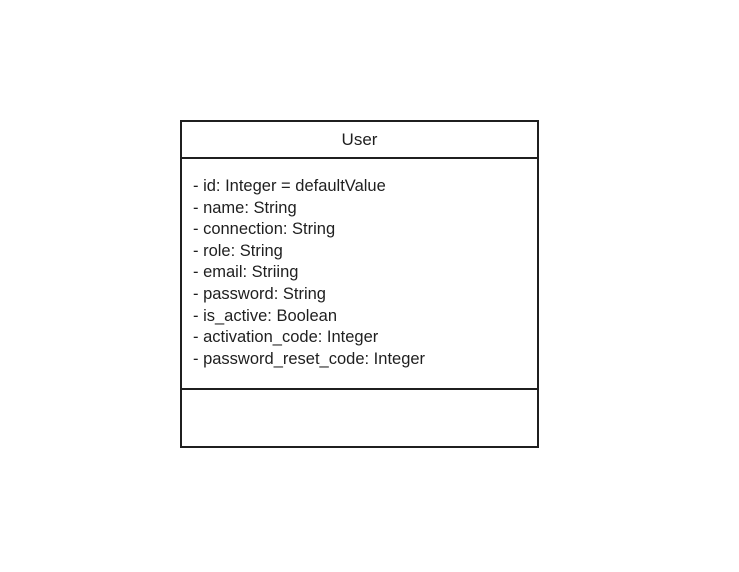 This screenshot has height=572, width=739. Describe the element at coordinates (309, 358) in the screenshot. I see `attribute-password-reset-code: - password_reset_code: Integer` at that location.